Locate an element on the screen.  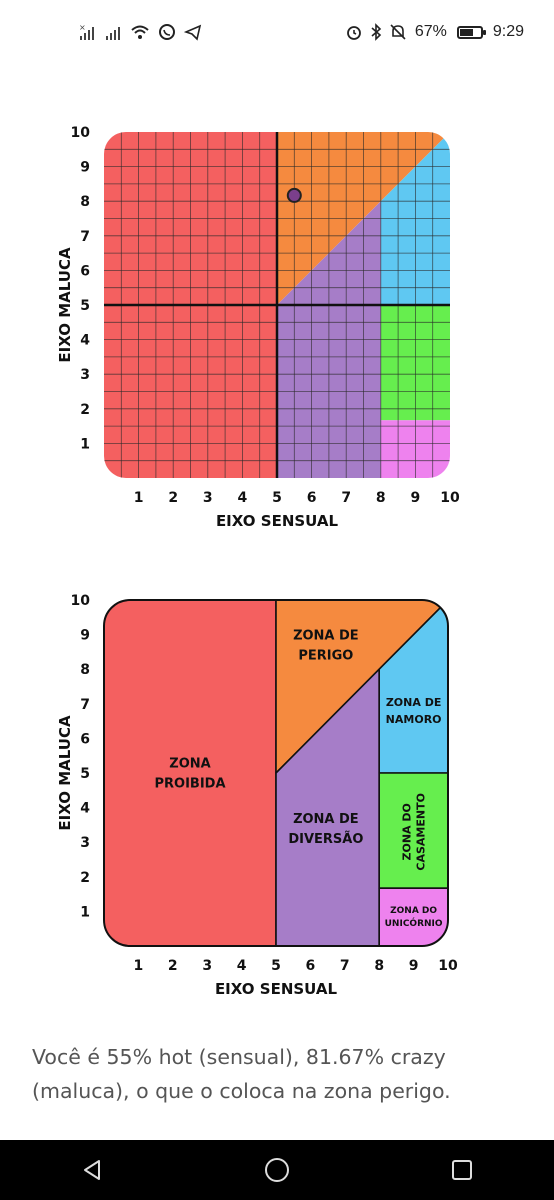
battery-level is located at coordinates (466, 32).